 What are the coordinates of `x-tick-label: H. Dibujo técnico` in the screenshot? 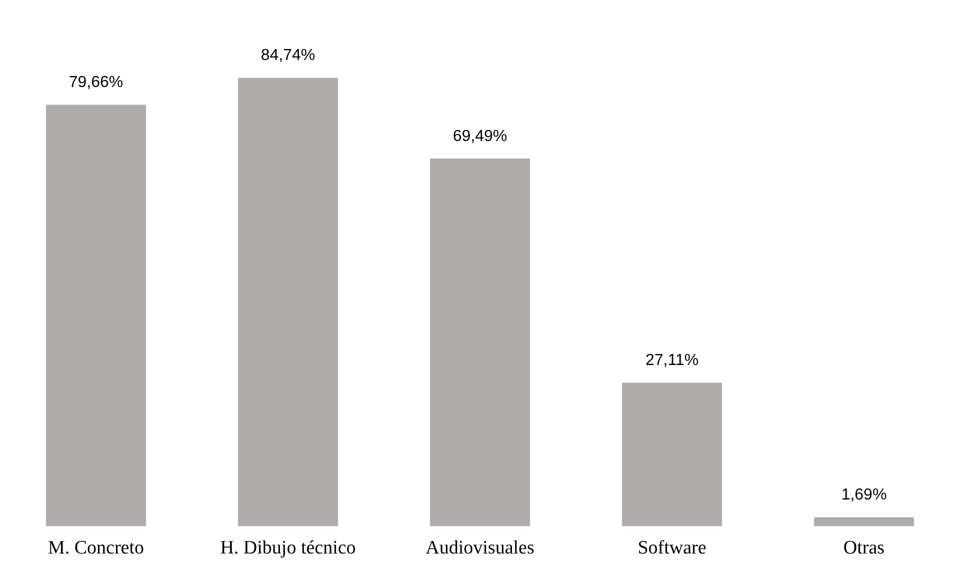 It's located at (288, 548).